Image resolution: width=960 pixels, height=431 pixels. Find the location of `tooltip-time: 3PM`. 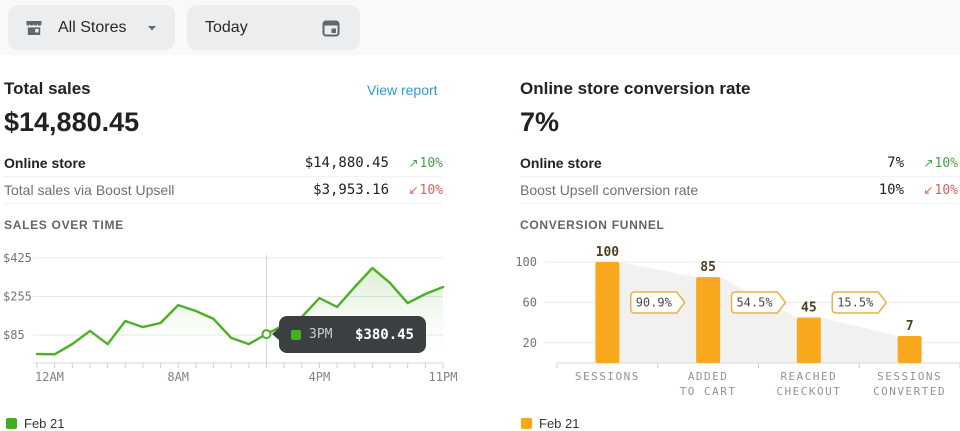

tooltip-time: 3PM is located at coordinates (321, 334).